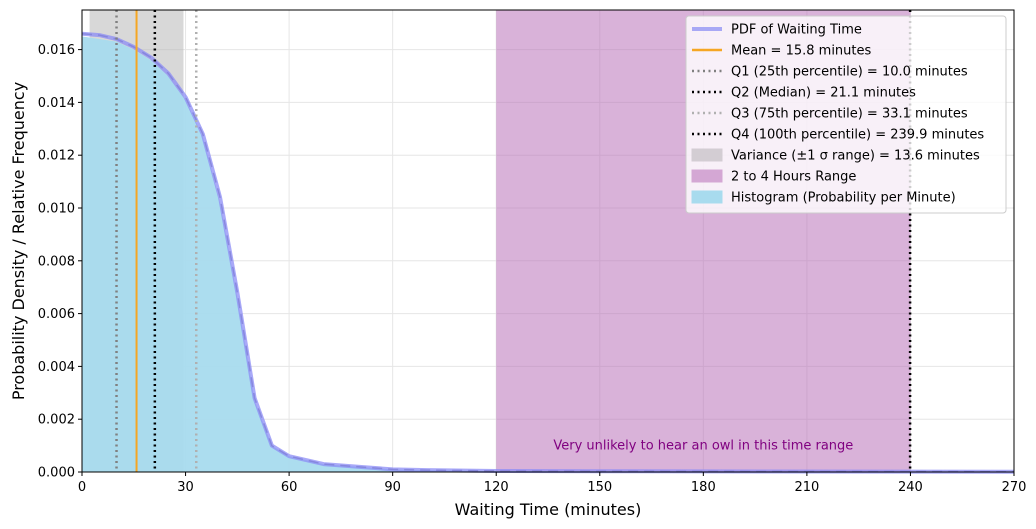 Image resolution: width=1036 pixels, height=529 pixels. Describe the element at coordinates (801, 51) in the screenshot. I see `legend-label: Mean = 15.8 minutes` at that location.